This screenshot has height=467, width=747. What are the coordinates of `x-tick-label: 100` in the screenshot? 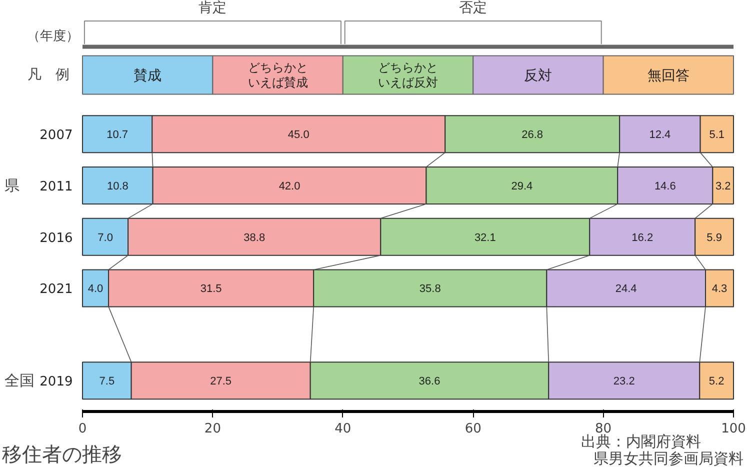 It's located at (733, 429).